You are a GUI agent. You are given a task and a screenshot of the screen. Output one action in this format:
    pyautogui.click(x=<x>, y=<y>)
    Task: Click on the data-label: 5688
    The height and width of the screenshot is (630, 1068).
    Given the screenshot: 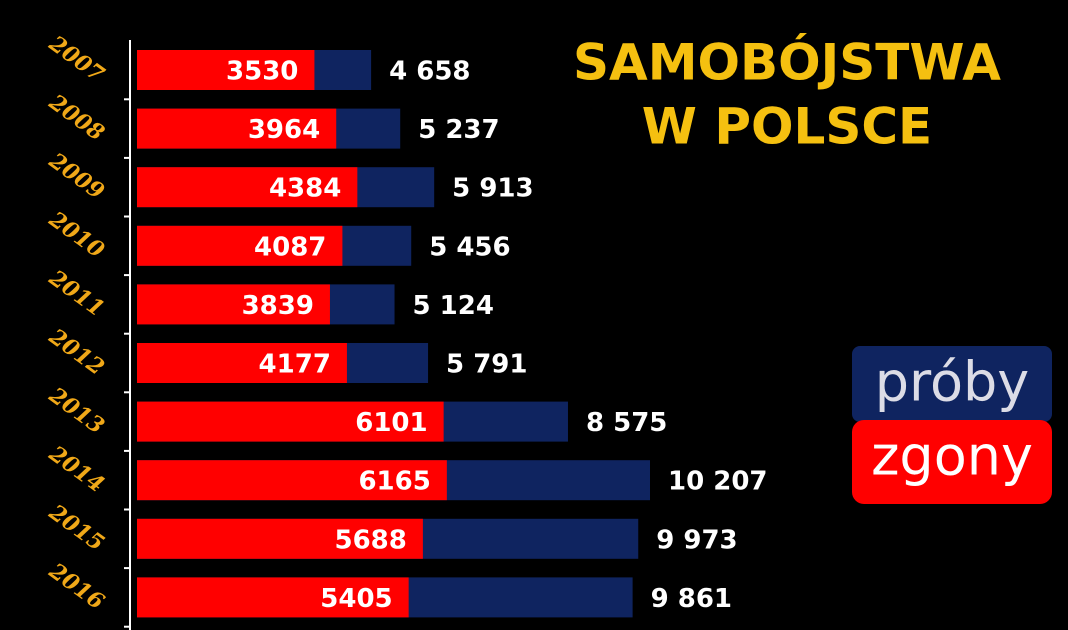 What is the action you would take?
    pyautogui.click(x=371, y=540)
    